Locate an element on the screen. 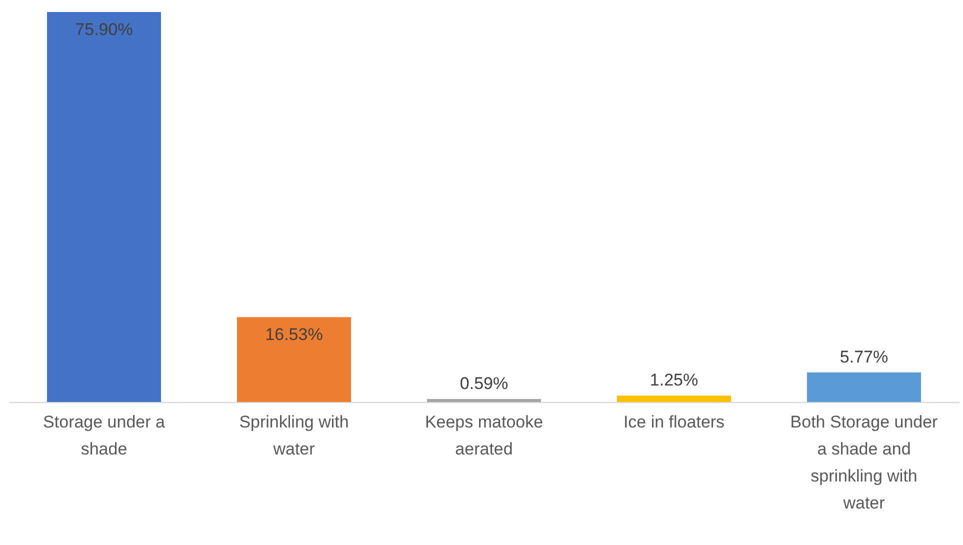 The width and height of the screenshot is (963, 545). x-tick-label: Keeps matooke aerated is located at coordinates (484, 435).